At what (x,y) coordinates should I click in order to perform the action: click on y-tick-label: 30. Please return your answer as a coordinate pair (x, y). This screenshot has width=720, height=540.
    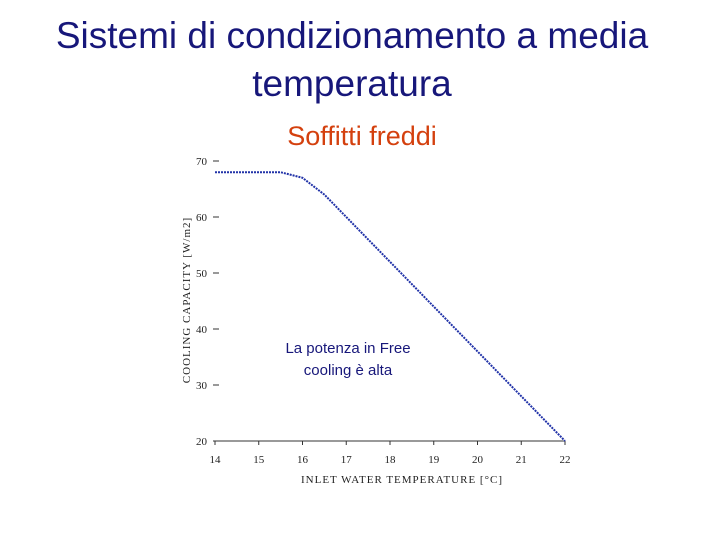
    Looking at the image, I should click on (202, 386).